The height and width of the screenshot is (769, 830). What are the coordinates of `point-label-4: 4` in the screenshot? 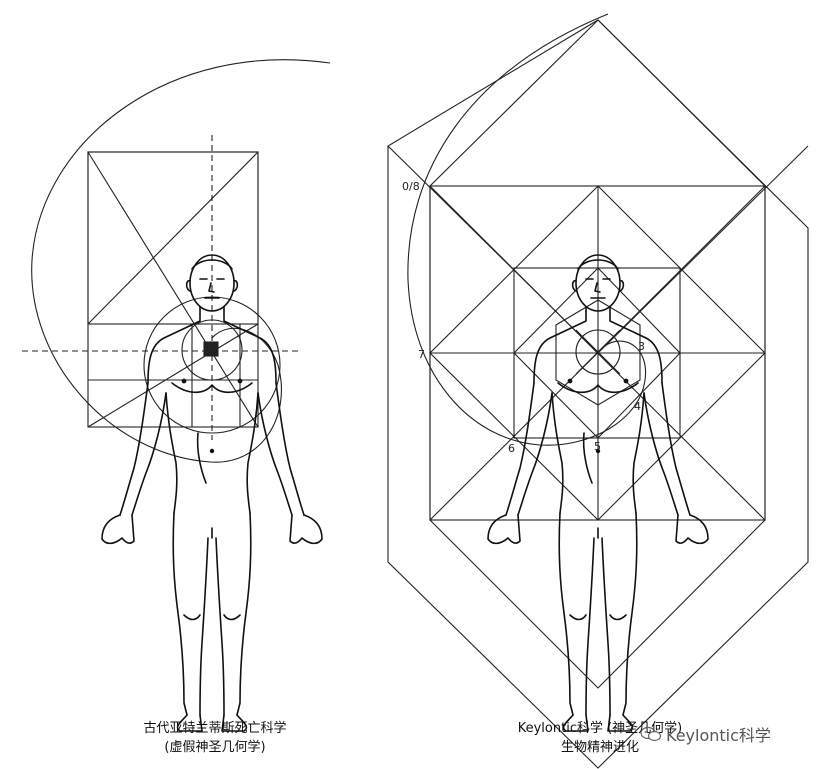 It's located at (637, 406).